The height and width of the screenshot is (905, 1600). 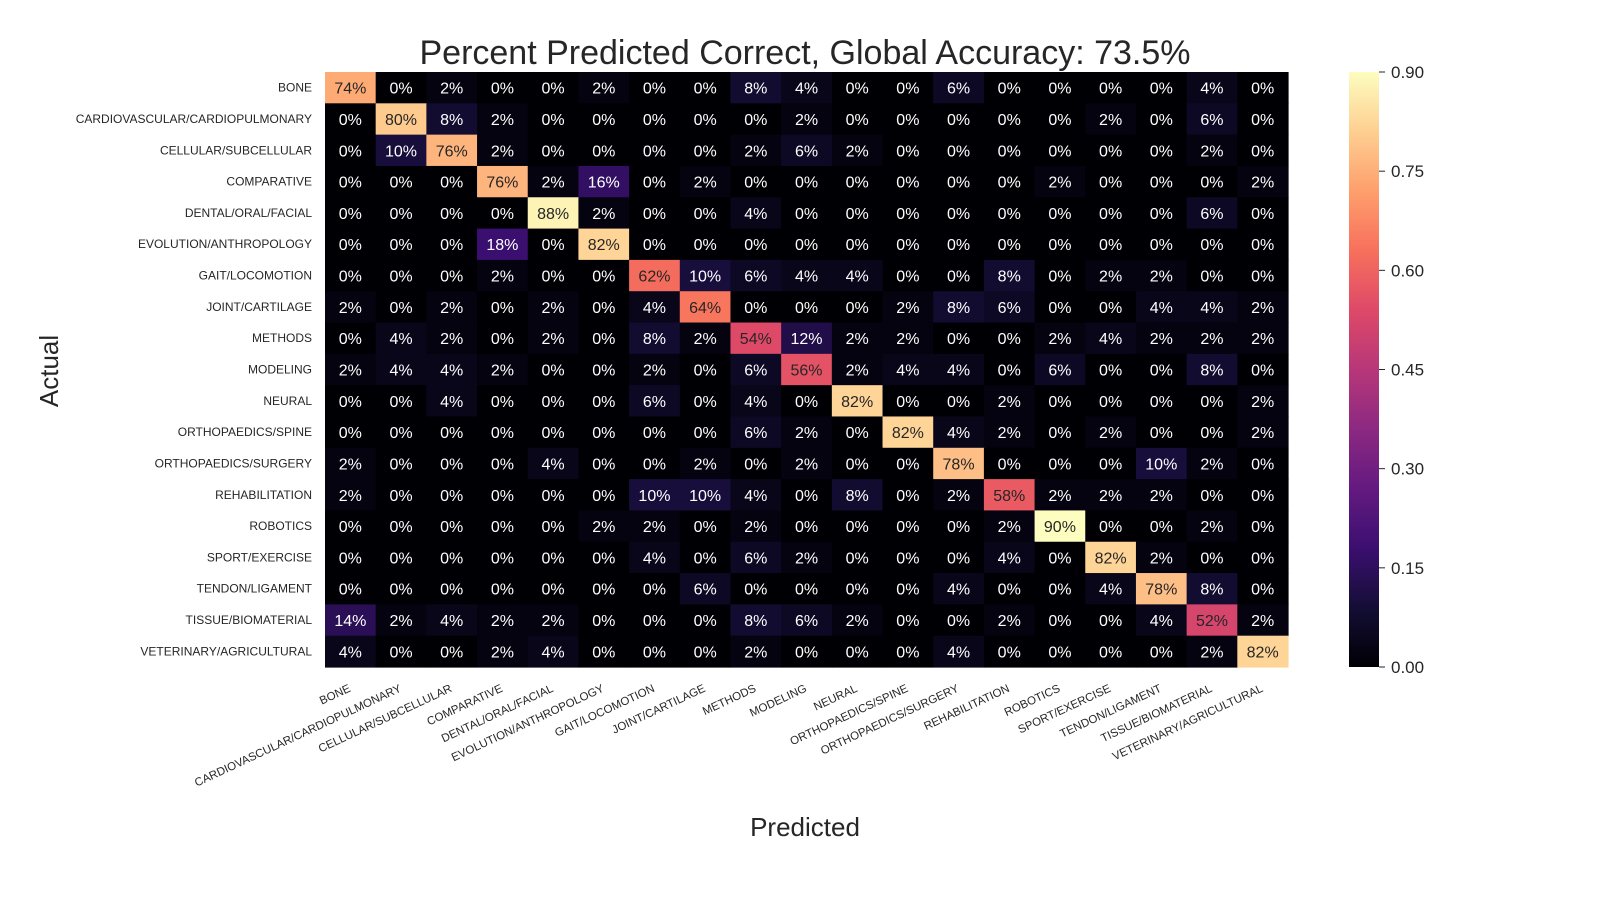 What do you see at coordinates (269, 182) in the screenshot?
I see `row-tick-label: COMPARATIVE` at bounding box center [269, 182].